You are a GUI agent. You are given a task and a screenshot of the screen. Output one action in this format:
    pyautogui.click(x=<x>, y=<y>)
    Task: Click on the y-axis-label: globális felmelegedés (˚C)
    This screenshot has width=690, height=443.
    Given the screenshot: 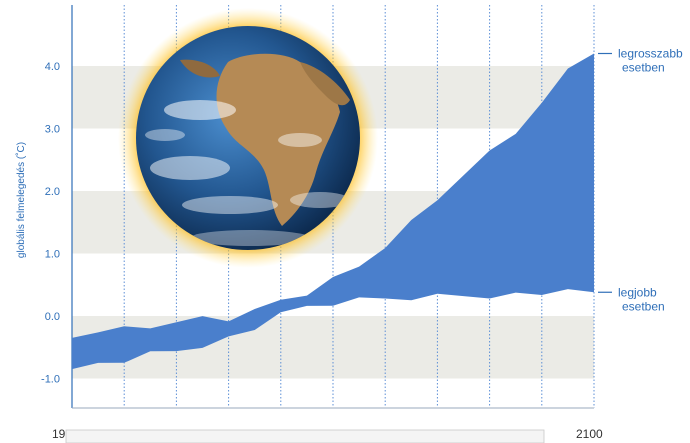 What is the action you would take?
    pyautogui.click(x=21, y=200)
    